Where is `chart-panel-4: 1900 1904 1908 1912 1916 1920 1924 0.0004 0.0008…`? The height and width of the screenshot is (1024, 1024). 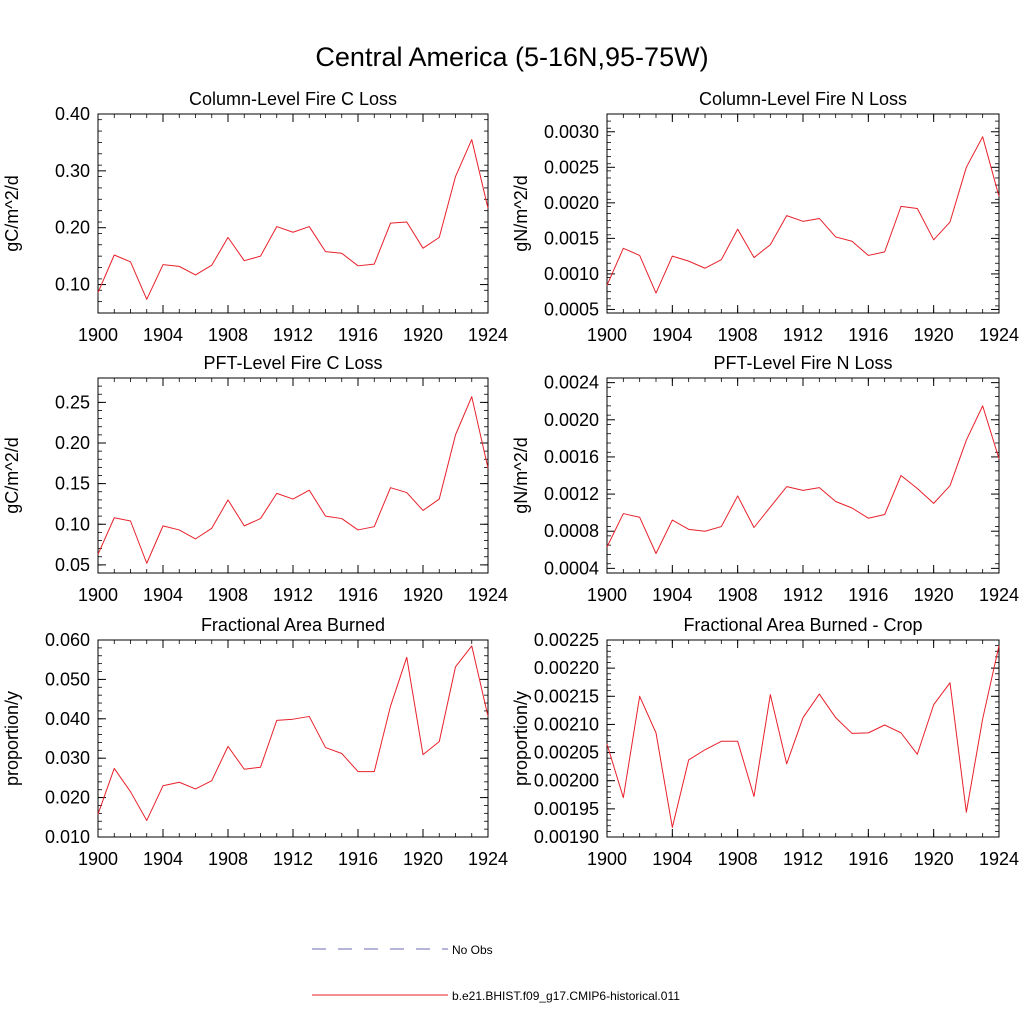 chart-panel-4: 1900 1904 1908 1912 1916 1920 1924 0.0004 0.0008… is located at coordinates (765, 479).